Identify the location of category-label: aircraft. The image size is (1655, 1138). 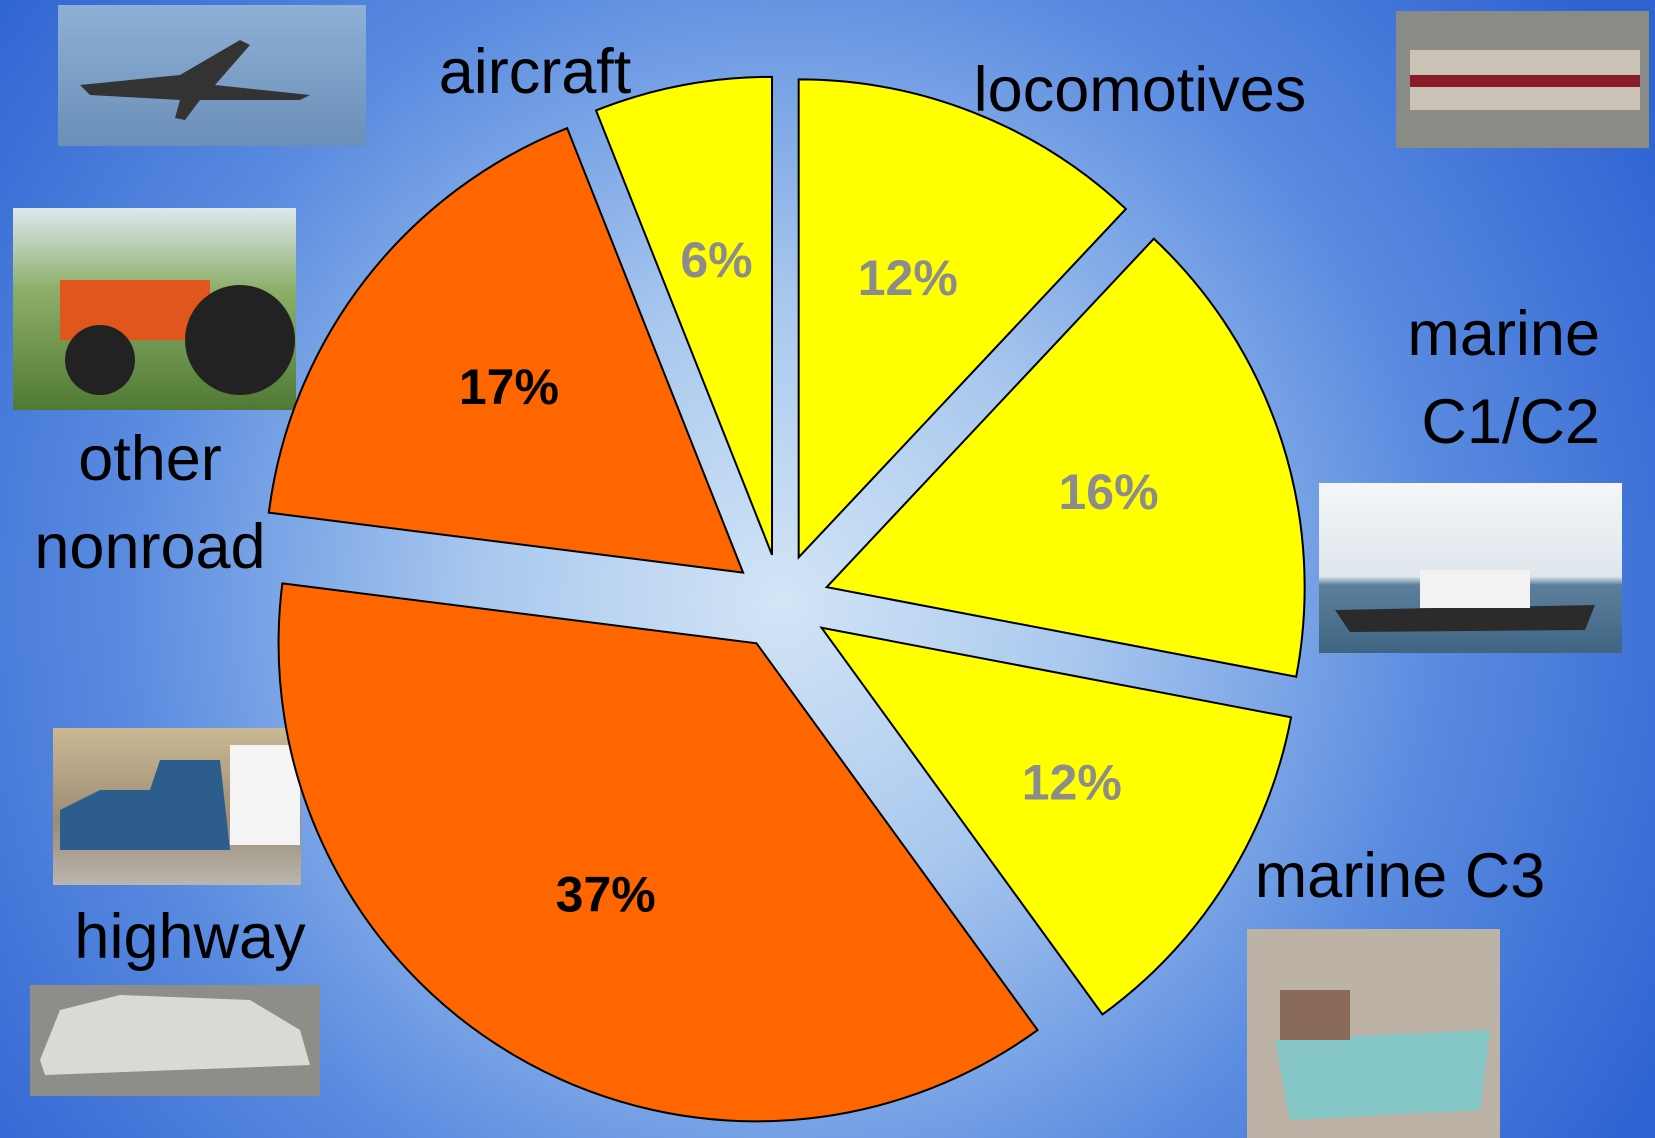
(535, 72).